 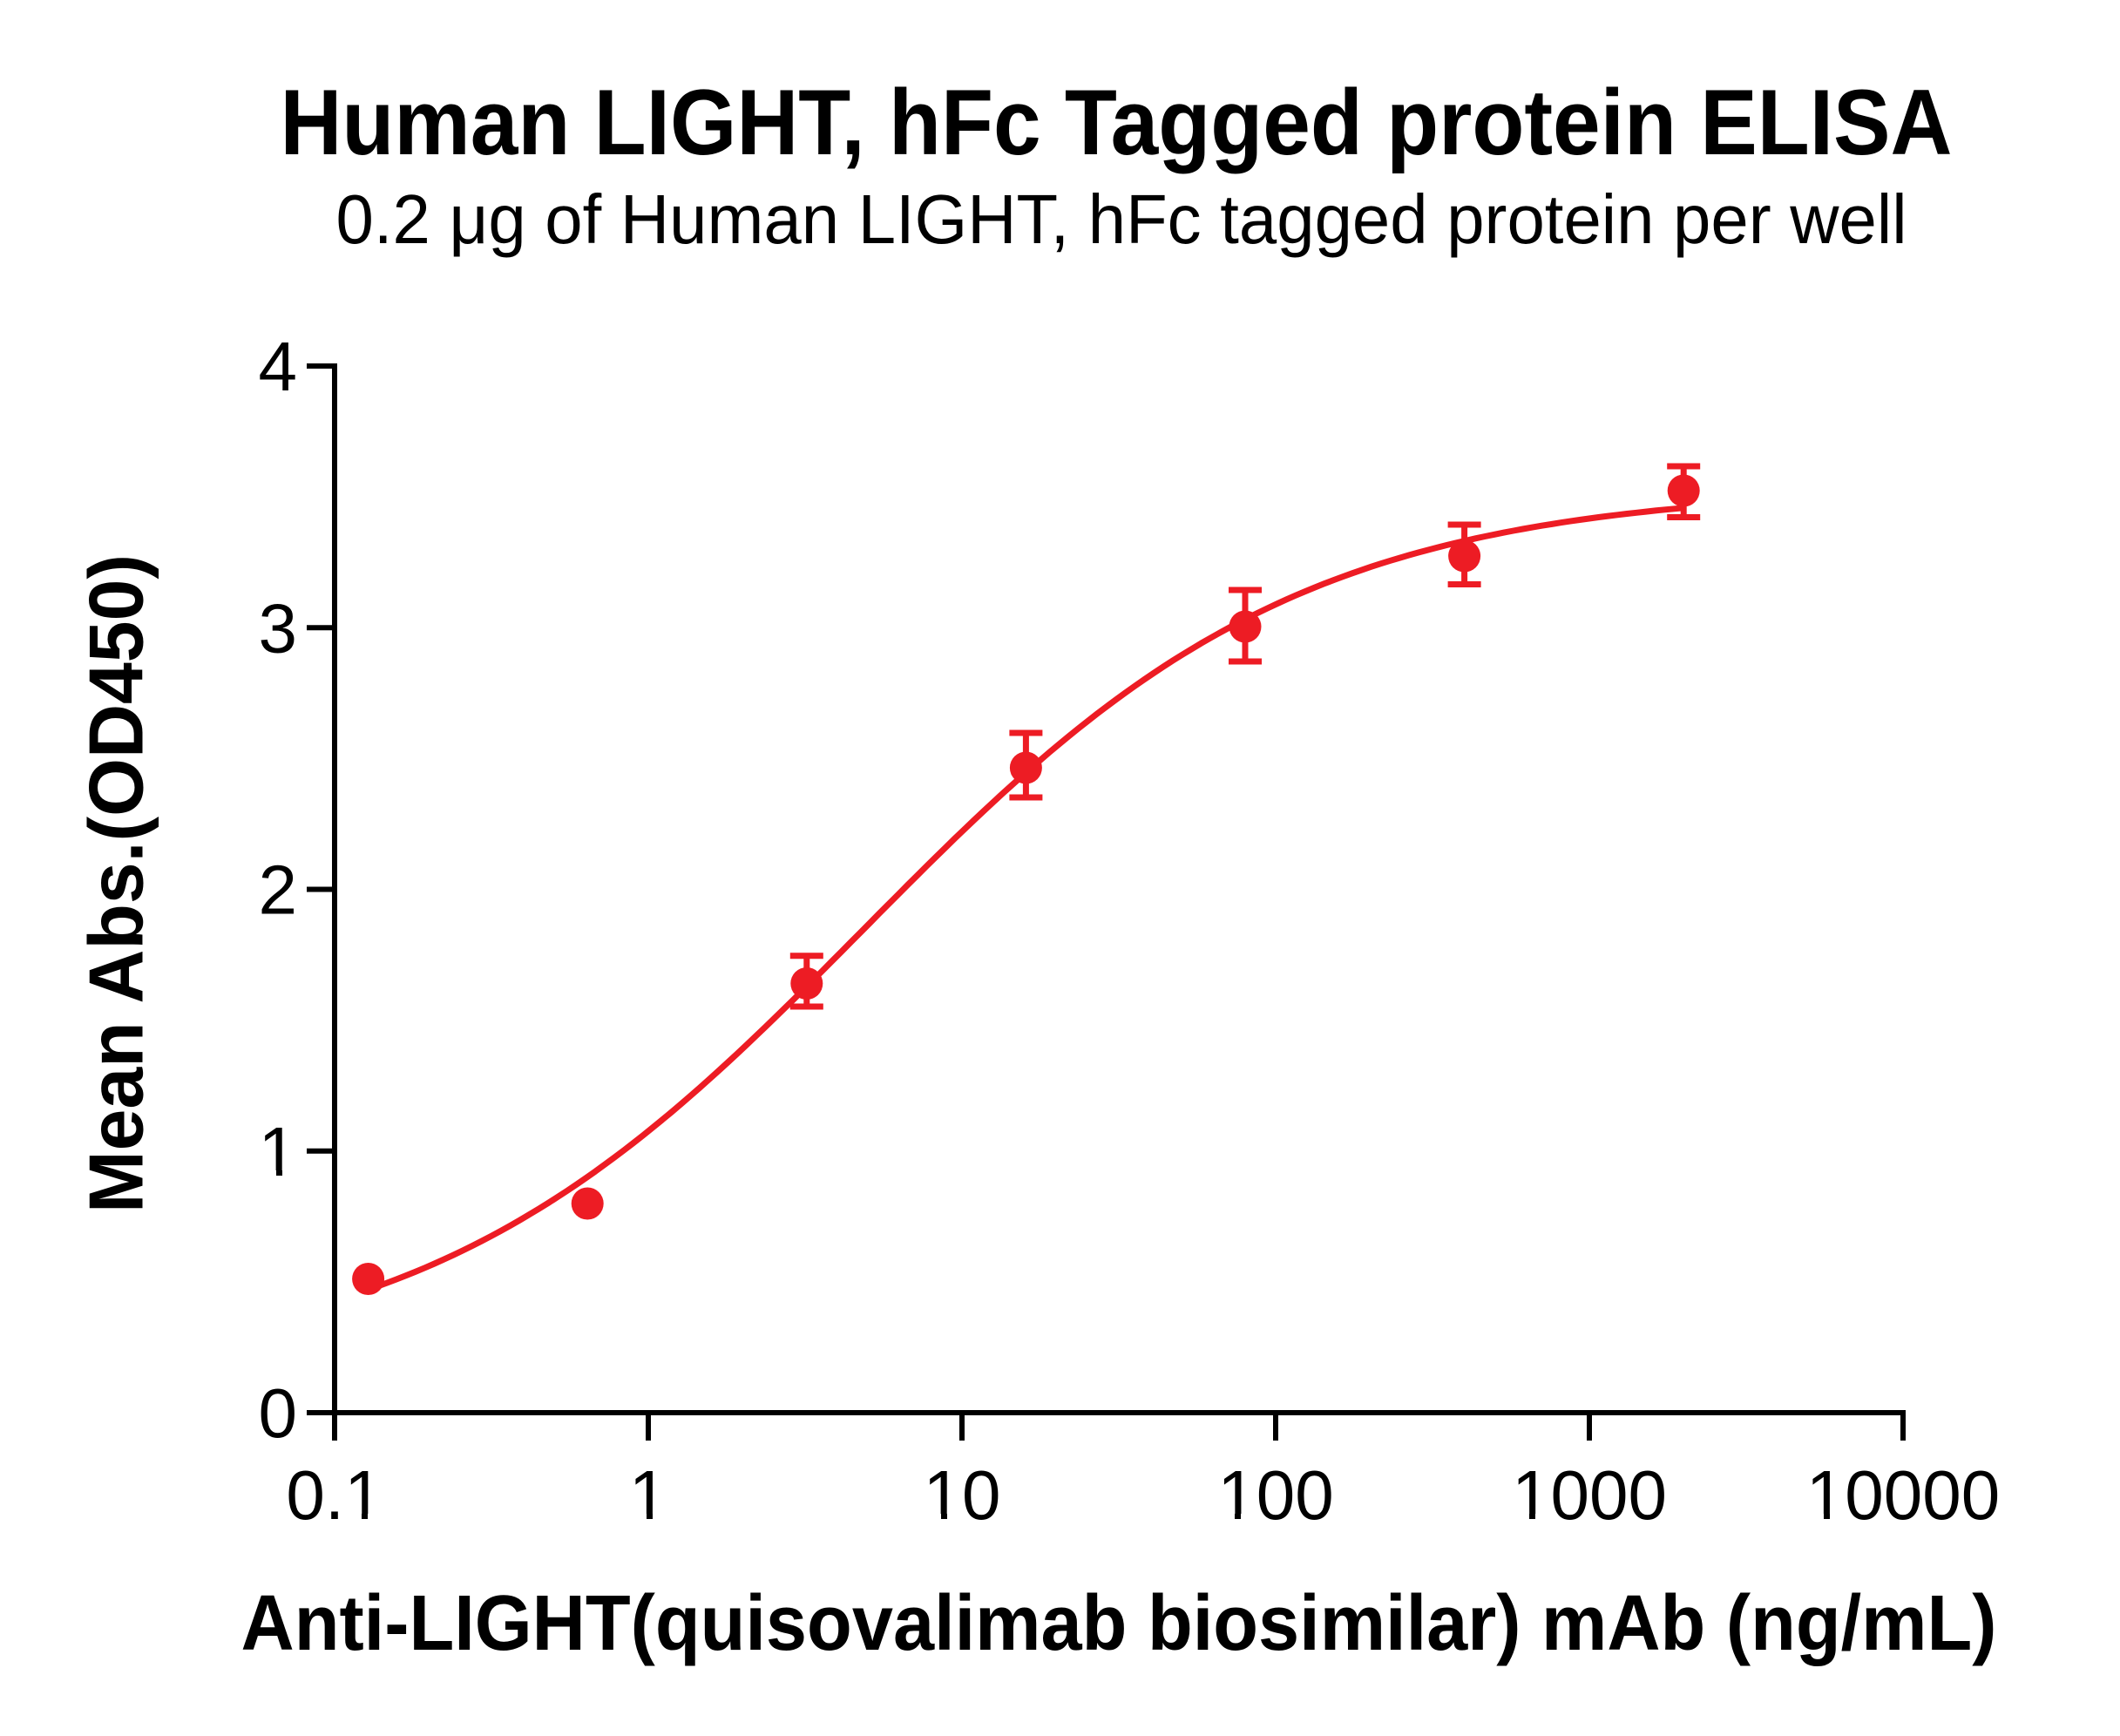 What do you see at coordinates (278, 890) in the screenshot?
I see `svg-text: 2` at bounding box center [278, 890].